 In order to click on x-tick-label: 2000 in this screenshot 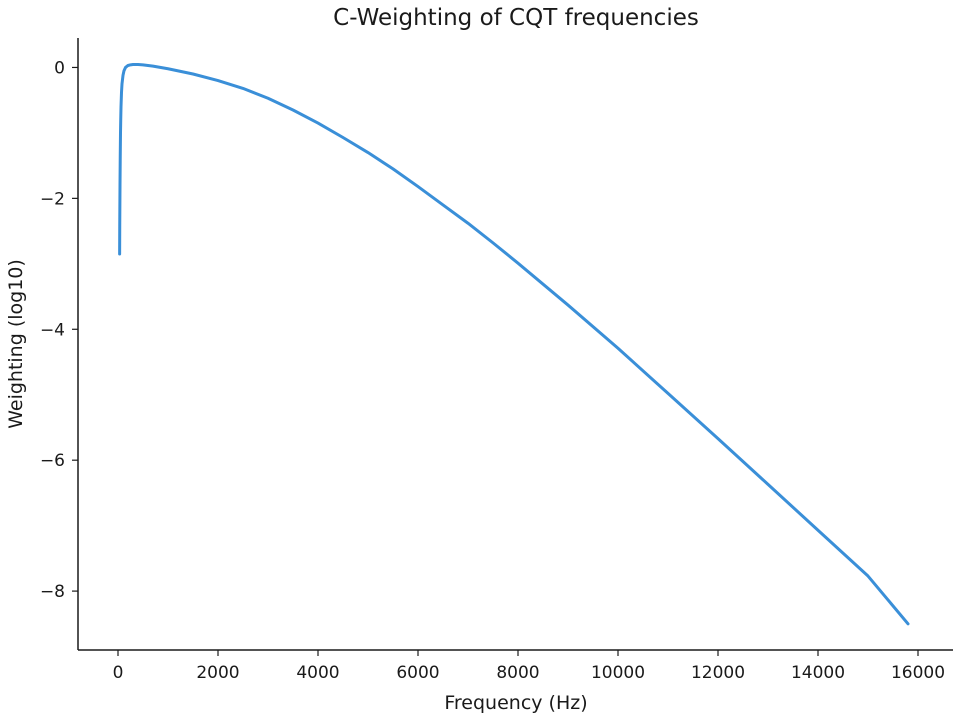, I will do `click(217, 673)`.